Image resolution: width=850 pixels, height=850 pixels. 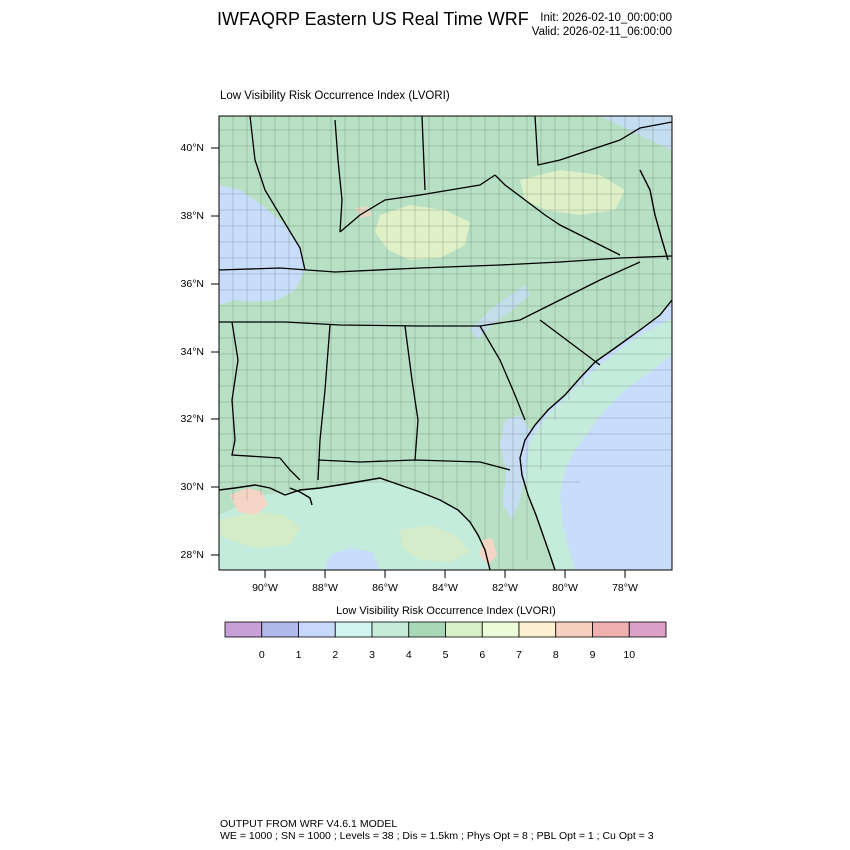 I want to click on lon-label-84w: 84°W, so click(x=445, y=588).